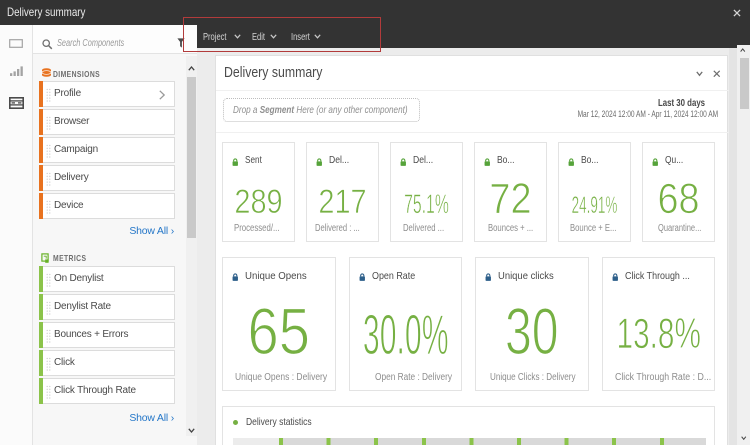 The width and height of the screenshot is (750, 445). What do you see at coordinates (595, 205) in the screenshot?
I see `svg-text: 24.91%` at bounding box center [595, 205].